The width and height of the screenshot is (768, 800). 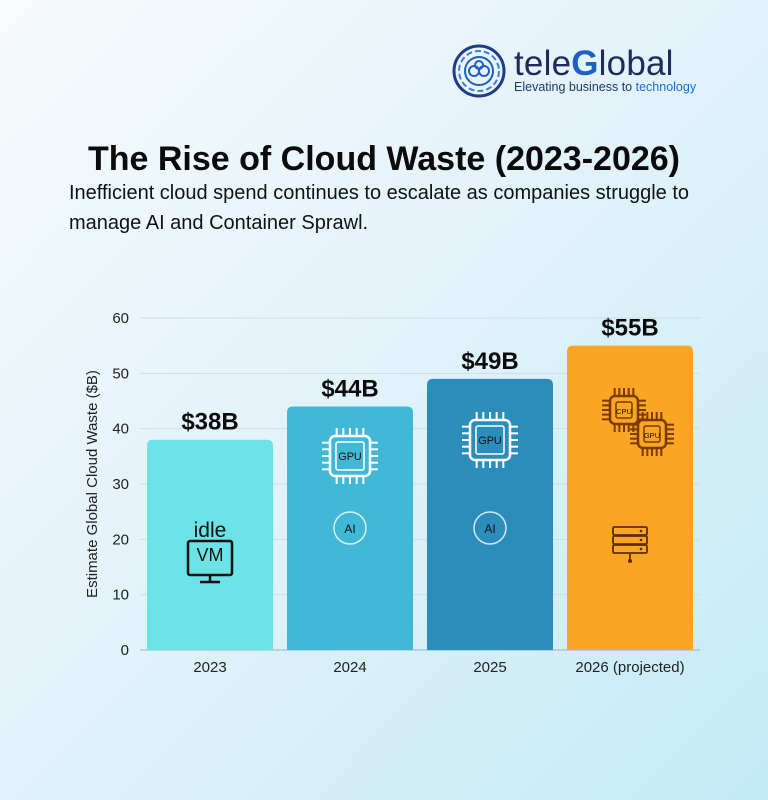 What do you see at coordinates (210, 530) in the screenshot?
I see `idle-label: idle` at bounding box center [210, 530].